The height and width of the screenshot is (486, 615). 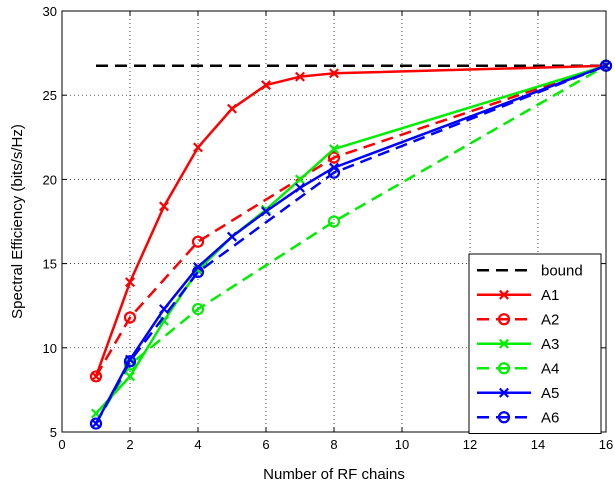 I want to click on y-tick-label: 20, so click(x=50, y=179).